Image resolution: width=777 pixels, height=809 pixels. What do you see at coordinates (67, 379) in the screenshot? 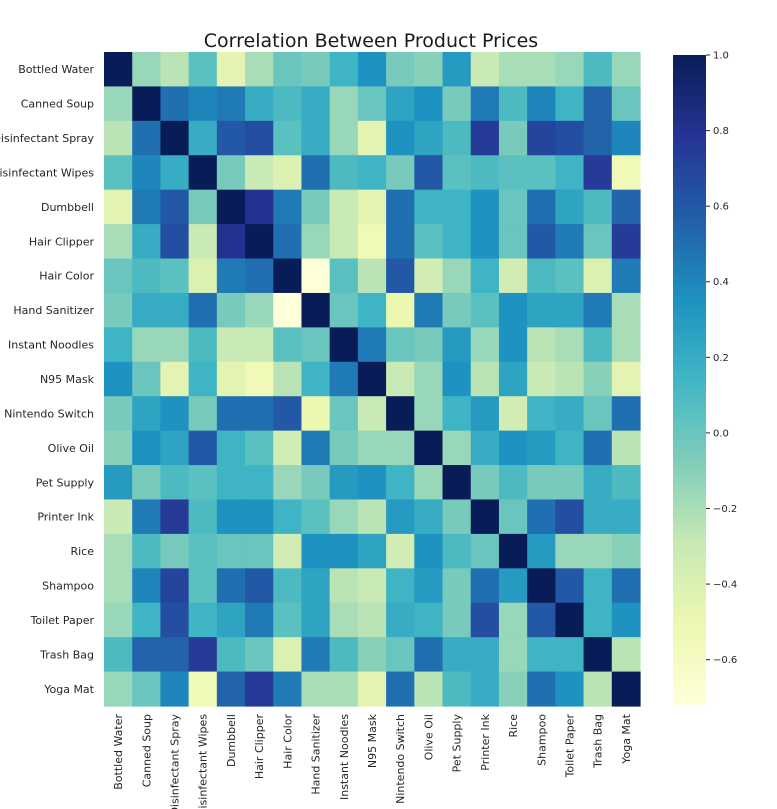
I see `y-tick-label: N95 Mask` at bounding box center [67, 379].